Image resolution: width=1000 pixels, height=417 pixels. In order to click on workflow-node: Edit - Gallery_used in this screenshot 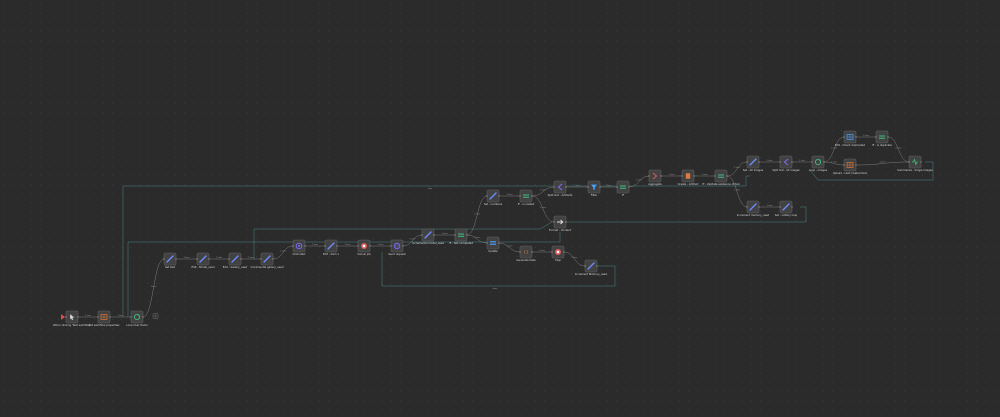, I will do `click(235, 260)`.